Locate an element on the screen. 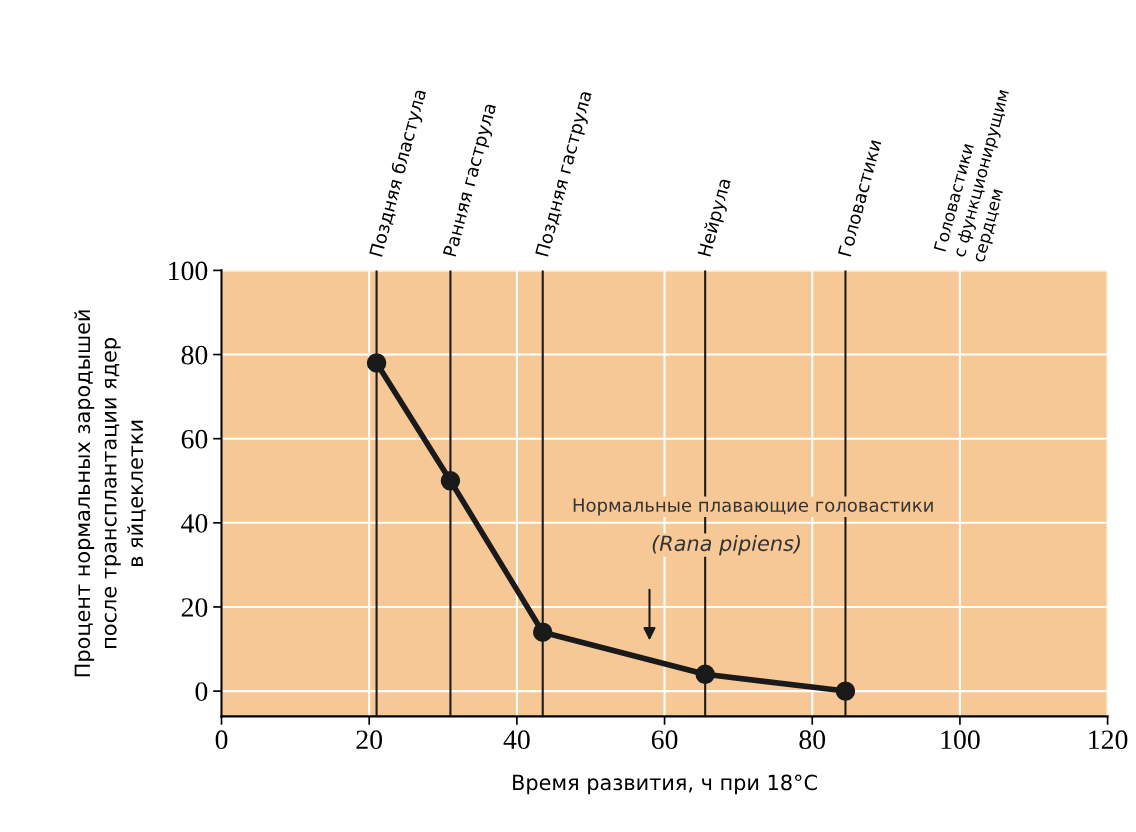 This screenshot has height=832, width=1136. y-axis-title: Процент нормальных зародышей после трансплантации ядер в яйцеклетки is located at coordinates (110, 493).